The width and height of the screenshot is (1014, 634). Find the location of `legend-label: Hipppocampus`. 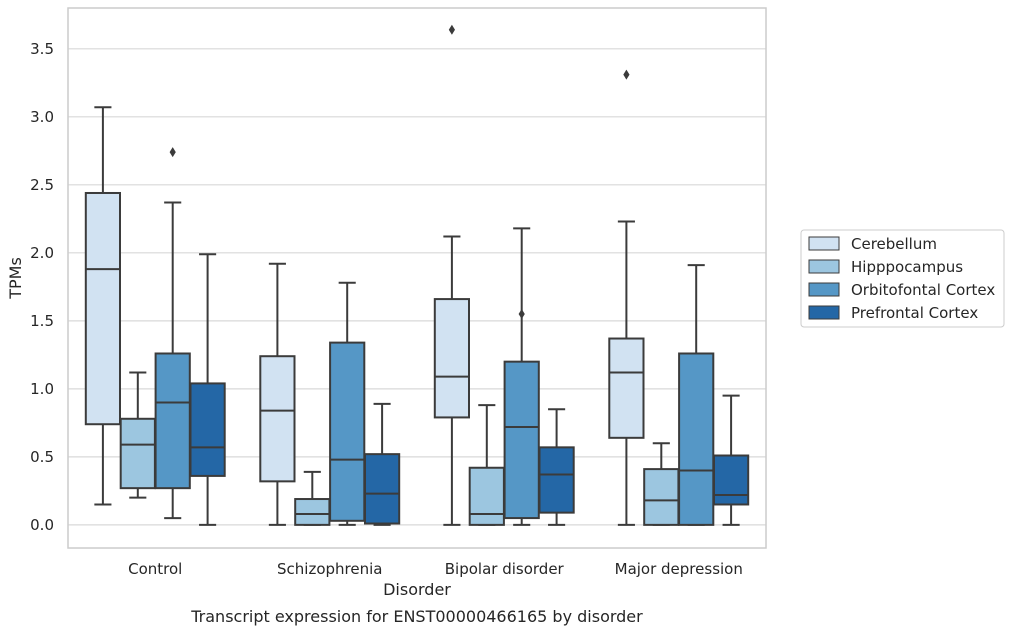

legend-label: Hipppocampus is located at coordinates (907, 267).